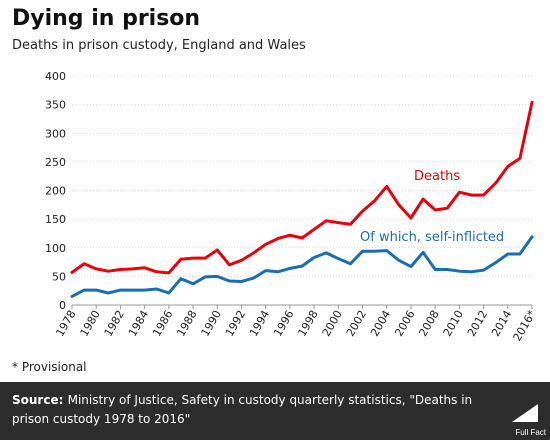 The height and width of the screenshot is (440, 550). What do you see at coordinates (90, 323) in the screenshot?
I see `x-tick-label: 1980` at bounding box center [90, 323].